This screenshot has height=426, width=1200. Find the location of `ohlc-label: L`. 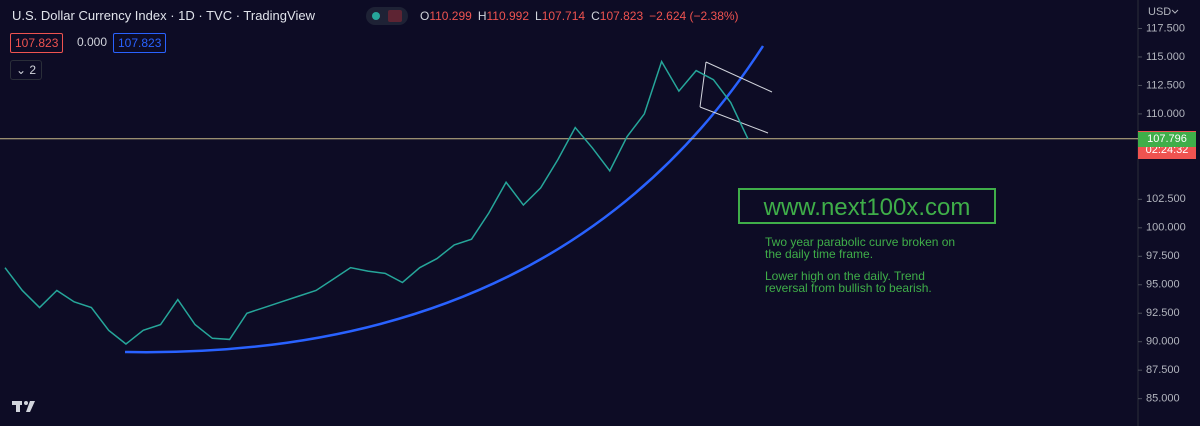

ohlc-label: L is located at coordinates (538, 16).